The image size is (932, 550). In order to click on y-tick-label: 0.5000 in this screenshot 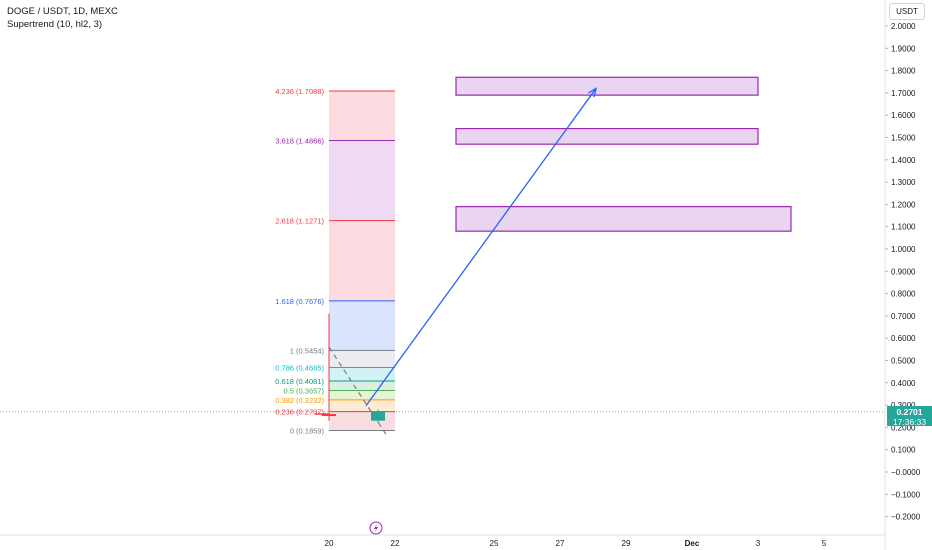, I will do `click(903, 361)`.